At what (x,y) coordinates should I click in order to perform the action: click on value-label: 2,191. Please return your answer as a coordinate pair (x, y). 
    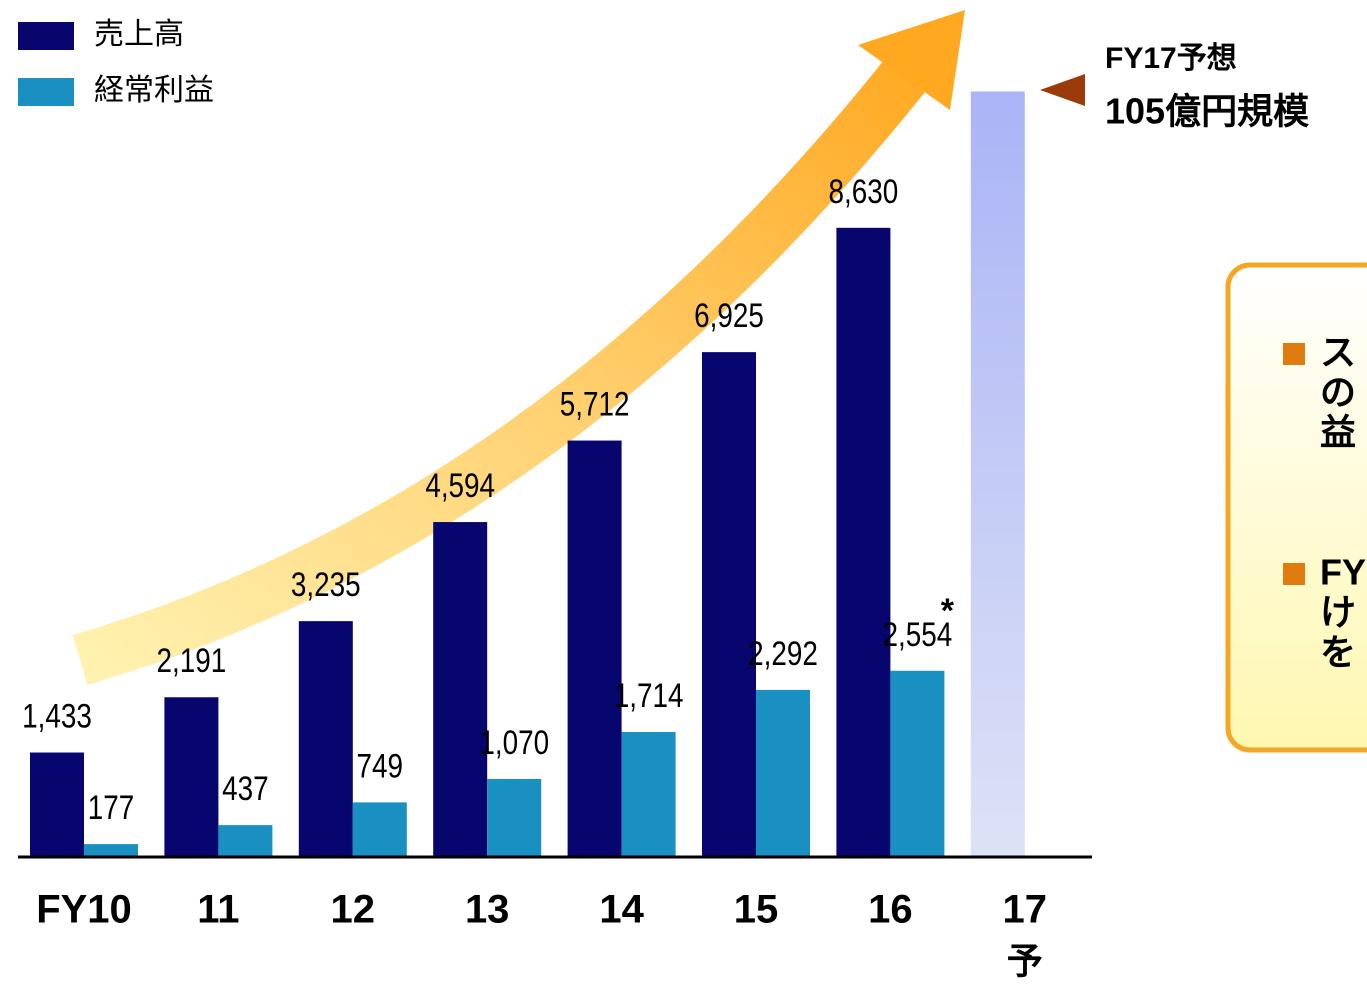
    Looking at the image, I should click on (192, 661).